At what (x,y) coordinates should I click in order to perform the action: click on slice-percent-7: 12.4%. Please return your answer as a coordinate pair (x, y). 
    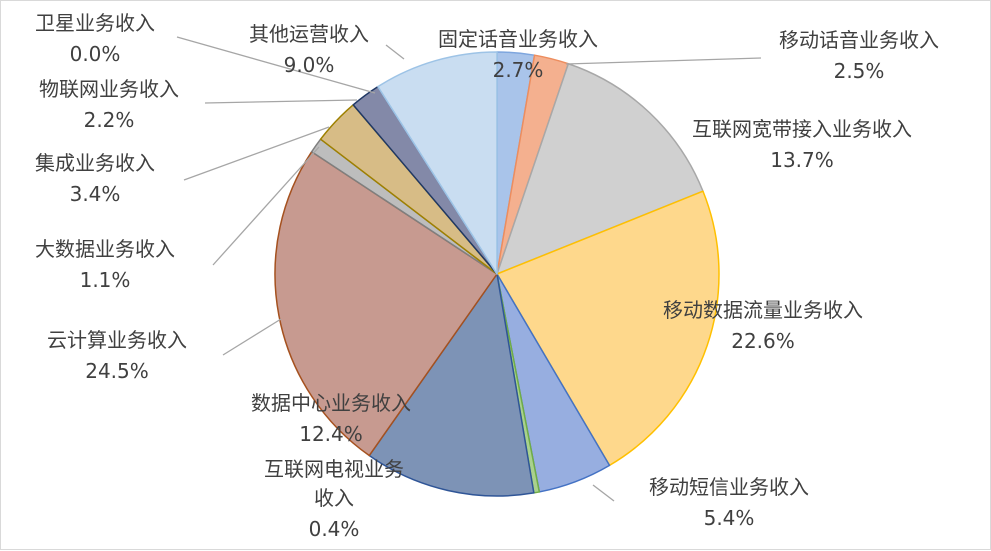
    Looking at the image, I should click on (331, 434).